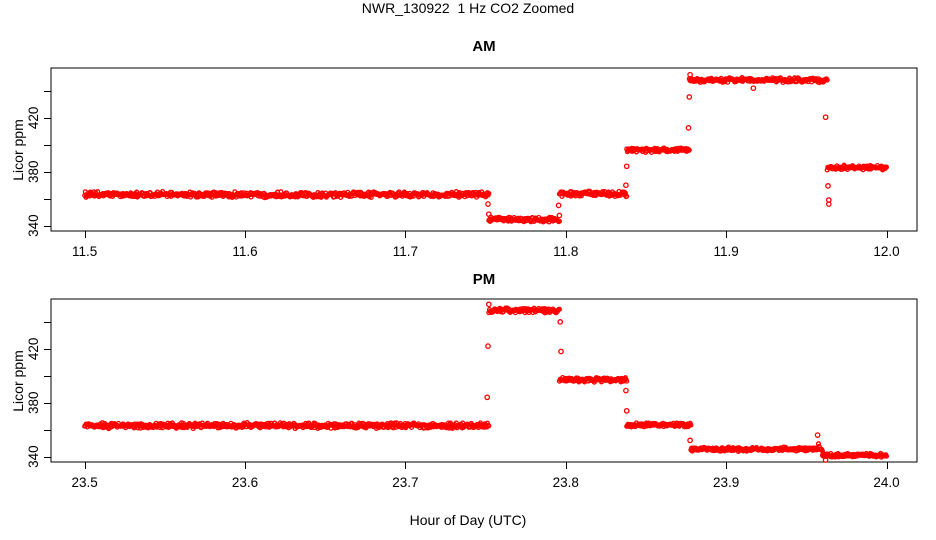  I want to click on x-axis-label: Hour of Day (UTC), so click(468, 520).